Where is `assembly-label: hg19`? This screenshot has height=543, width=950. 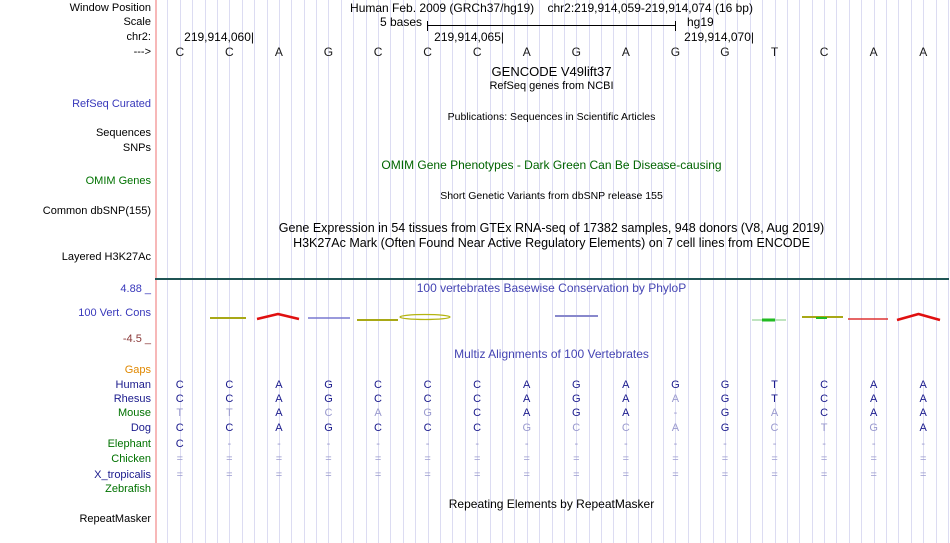 assembly-label: hg19 is located at coordinates (700, 22).